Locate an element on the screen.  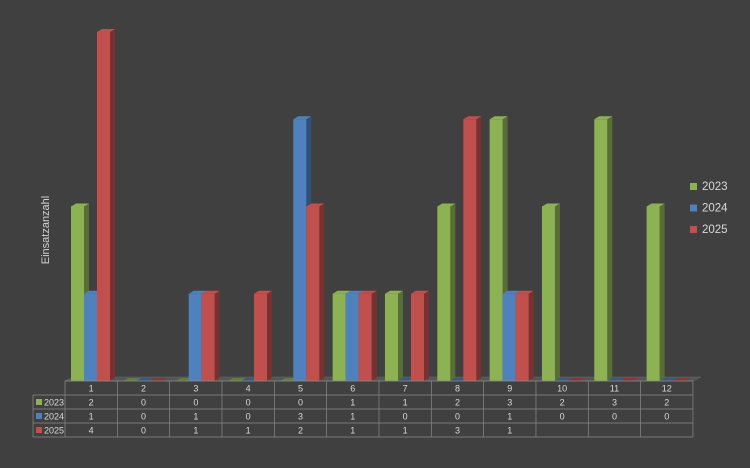
tick-label: 2 is located at coordinates (143, 389).